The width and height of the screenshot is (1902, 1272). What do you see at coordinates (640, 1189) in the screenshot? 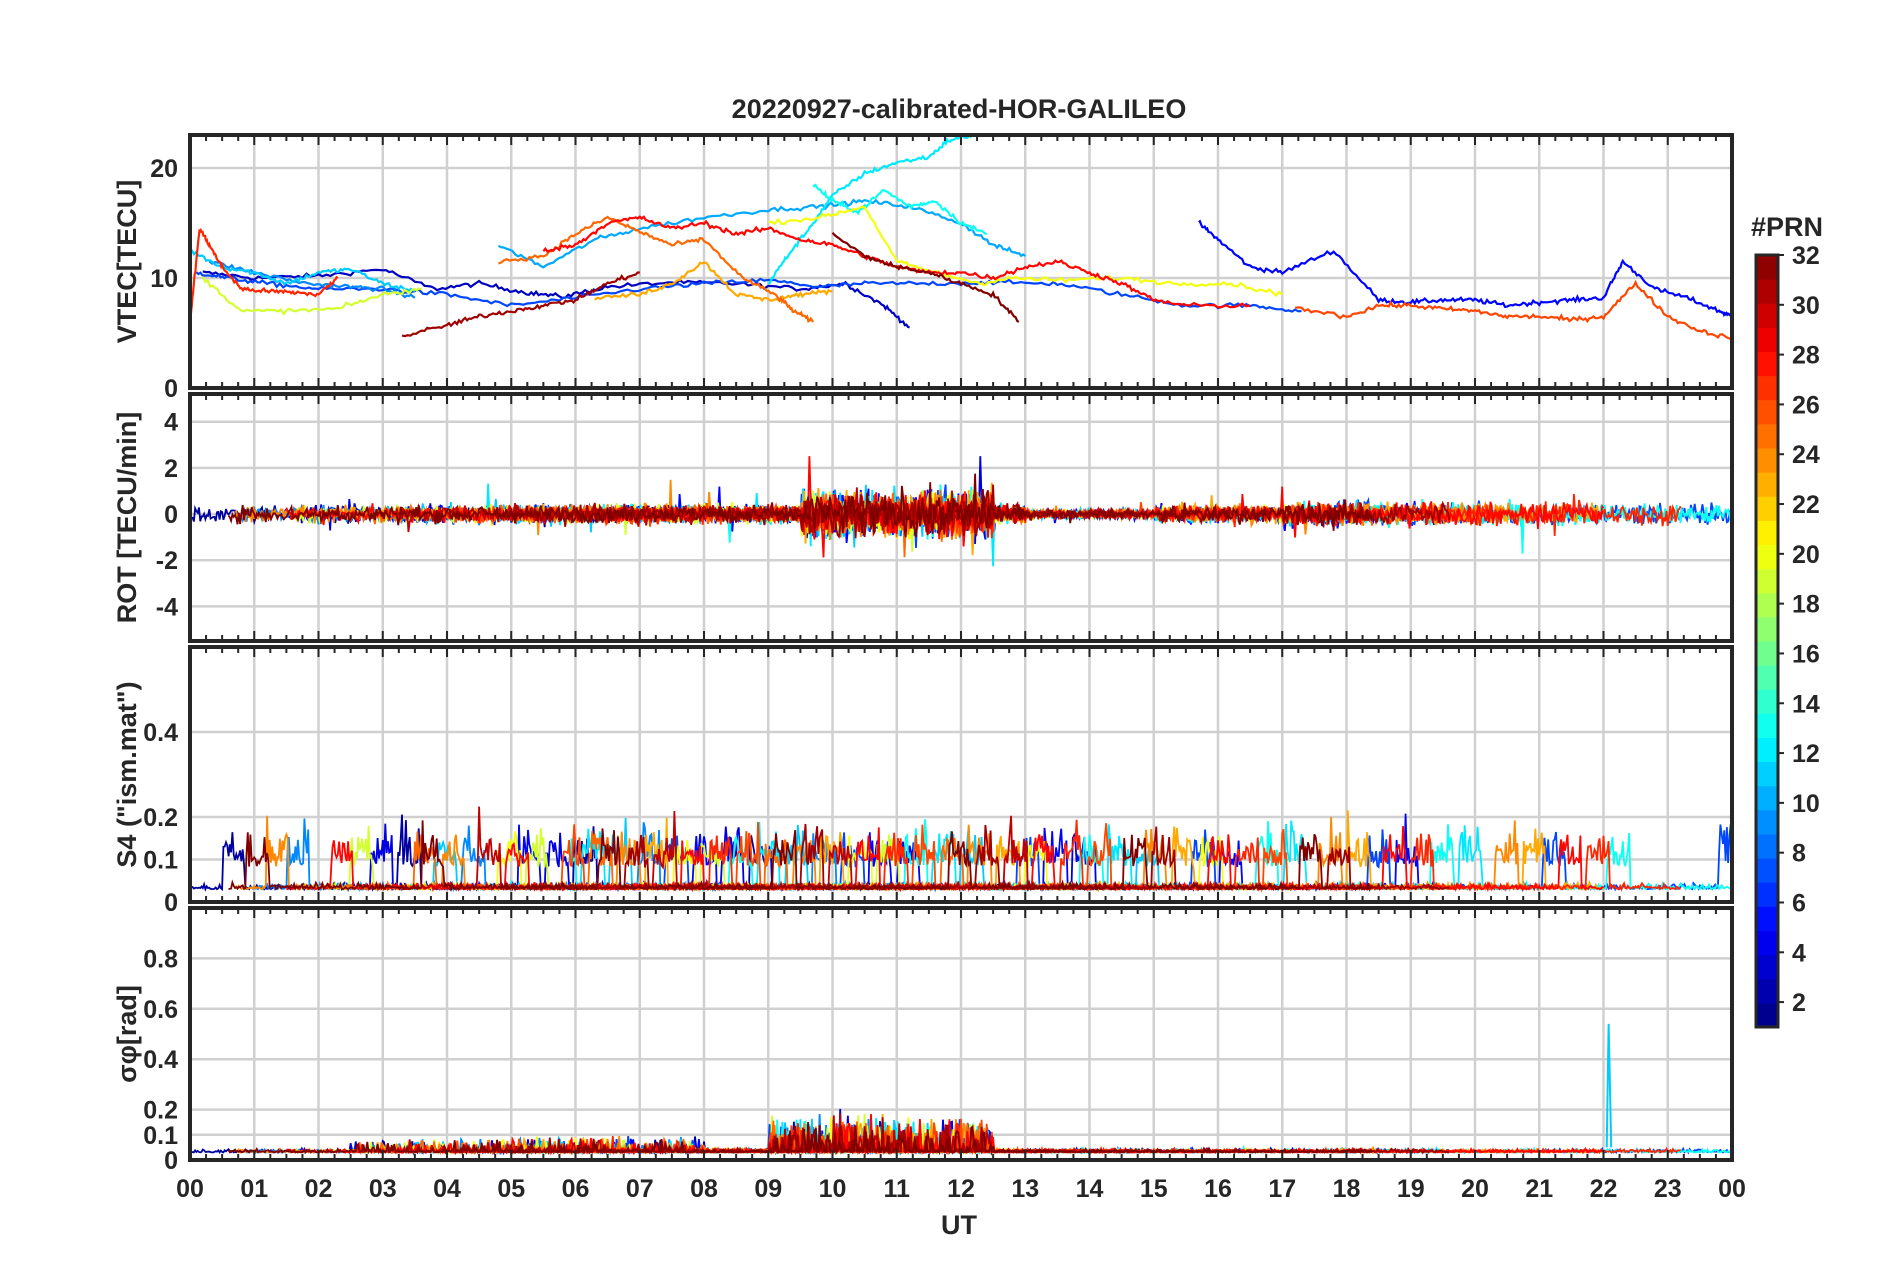
I see `x-tick-label: 07` at bounding box center [640, 1189].